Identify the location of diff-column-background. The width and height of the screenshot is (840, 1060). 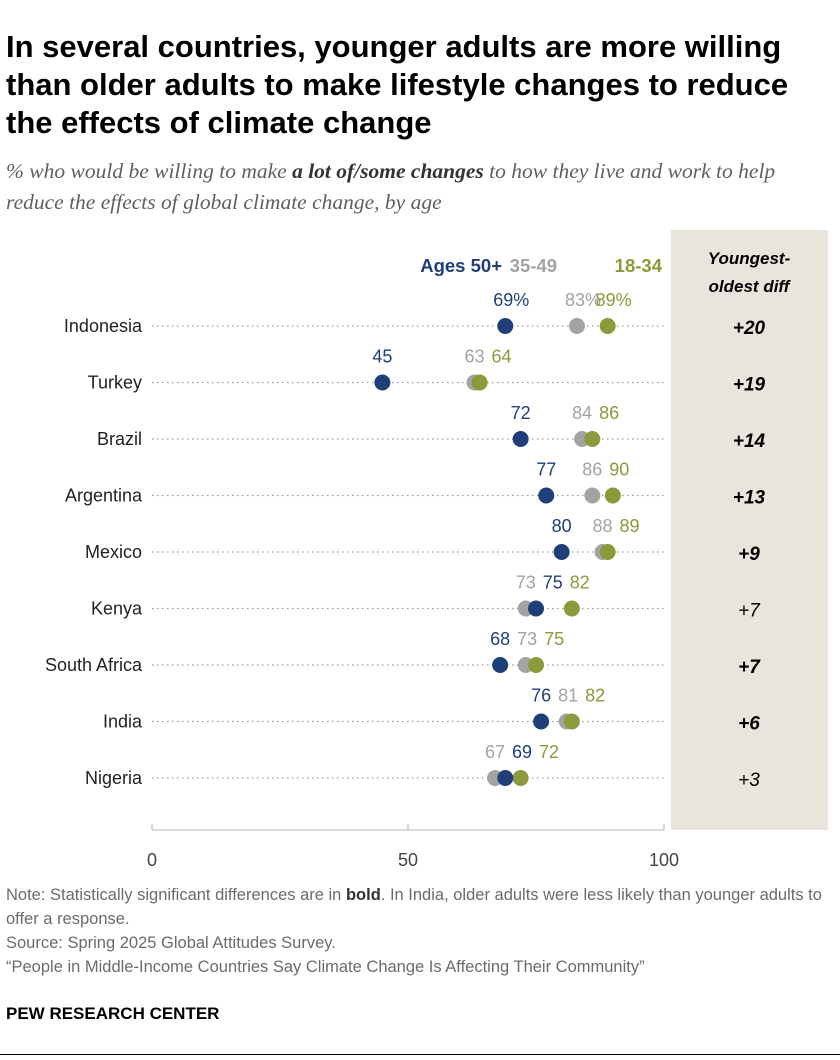
(749, 530).